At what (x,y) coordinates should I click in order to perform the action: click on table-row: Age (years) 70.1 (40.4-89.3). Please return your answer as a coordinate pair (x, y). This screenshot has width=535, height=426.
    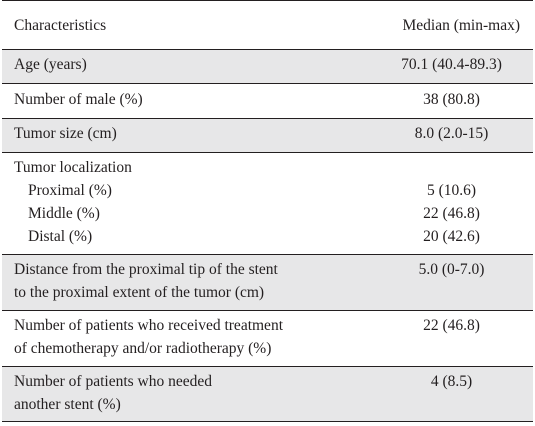
    Looking at the image, I should click on (267, 66).